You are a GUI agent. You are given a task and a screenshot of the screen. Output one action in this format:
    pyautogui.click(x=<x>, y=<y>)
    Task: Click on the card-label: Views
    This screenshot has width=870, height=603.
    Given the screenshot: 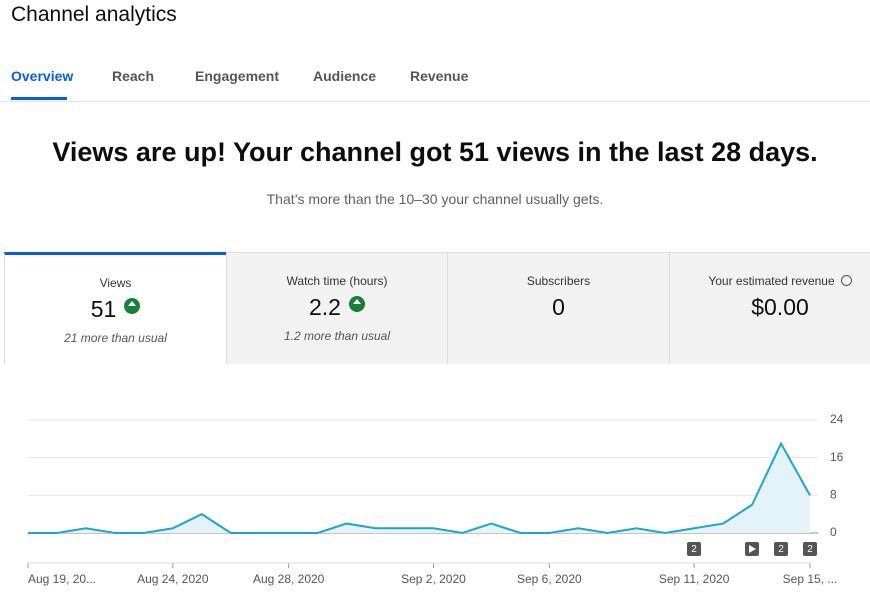 What is the action you would take?
    pyautogui.click(x=115, y=283)
    